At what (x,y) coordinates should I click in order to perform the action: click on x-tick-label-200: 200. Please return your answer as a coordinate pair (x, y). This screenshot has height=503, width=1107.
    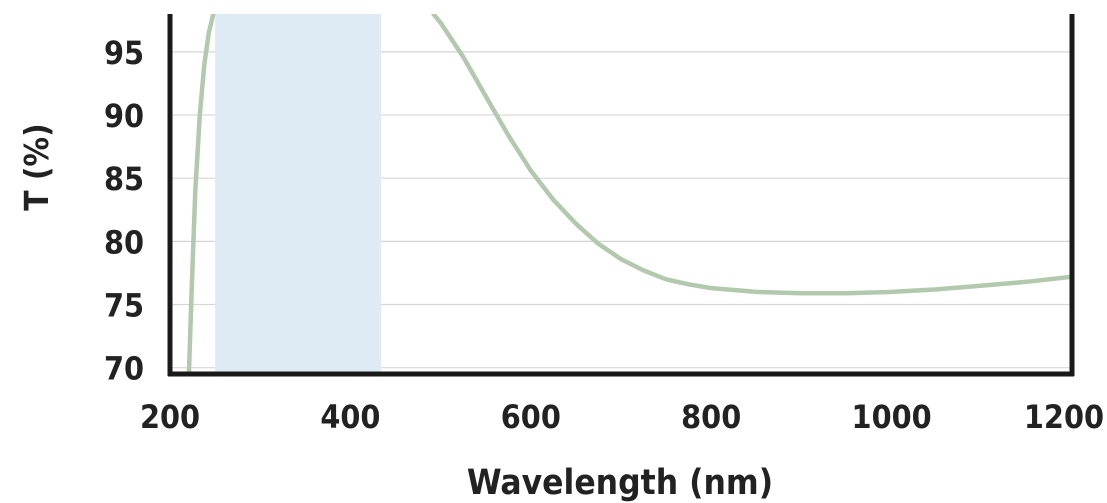
    Looking at the image, I should click on (170, 417).